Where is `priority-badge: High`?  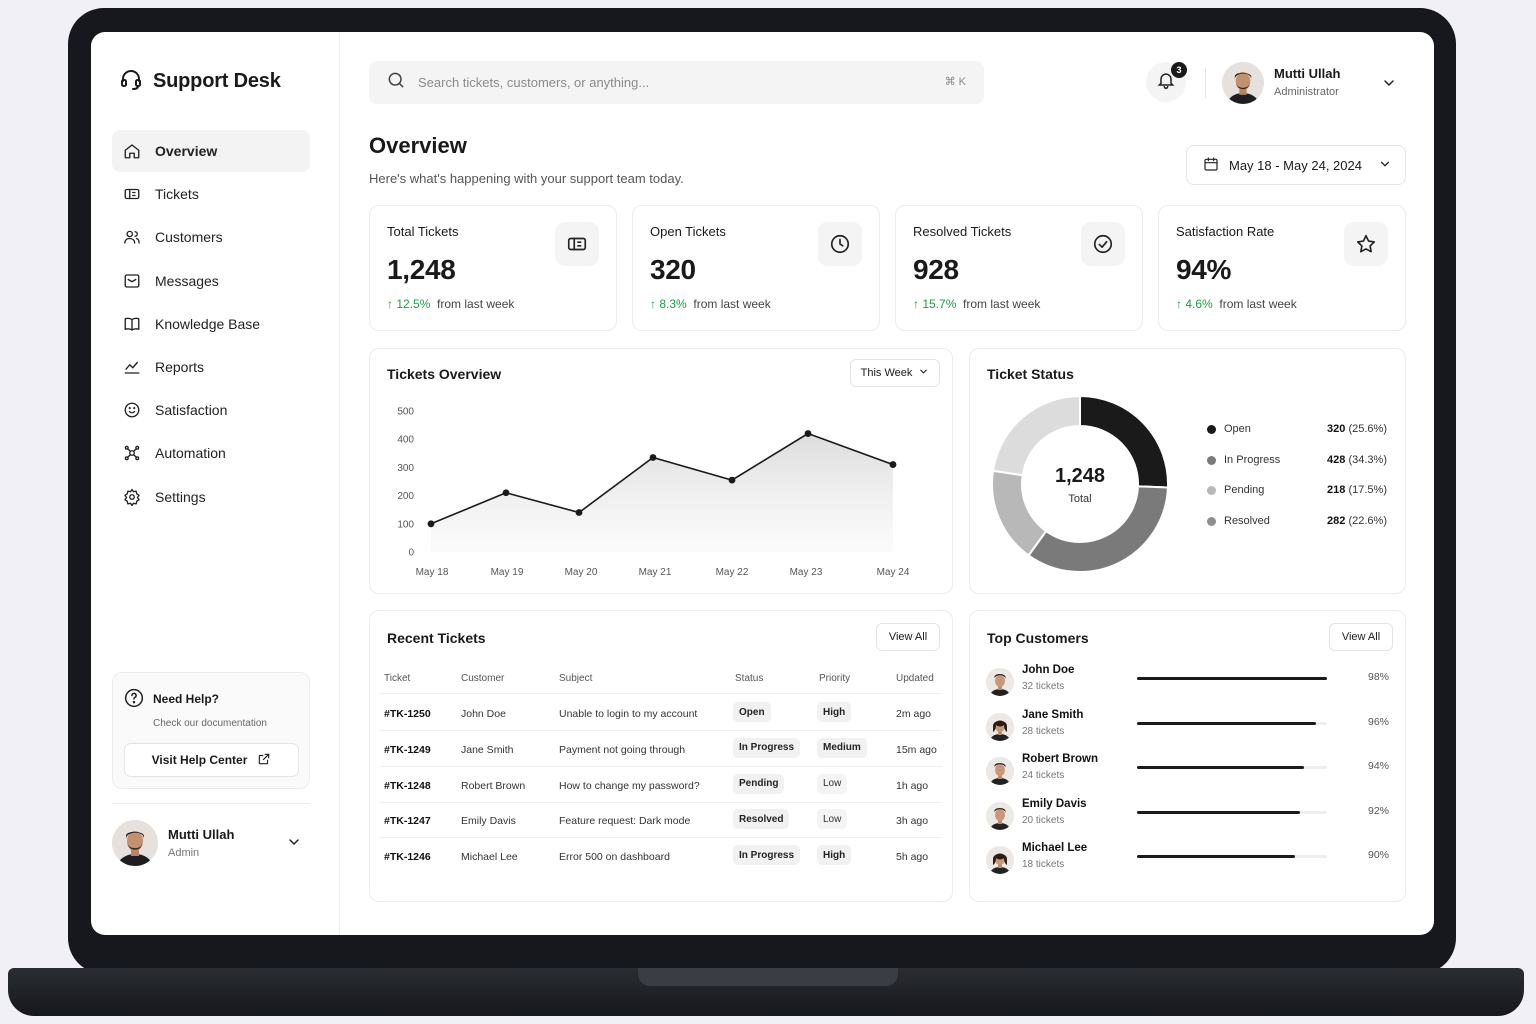 priority-badge: High is located at coordinates (834, 855).